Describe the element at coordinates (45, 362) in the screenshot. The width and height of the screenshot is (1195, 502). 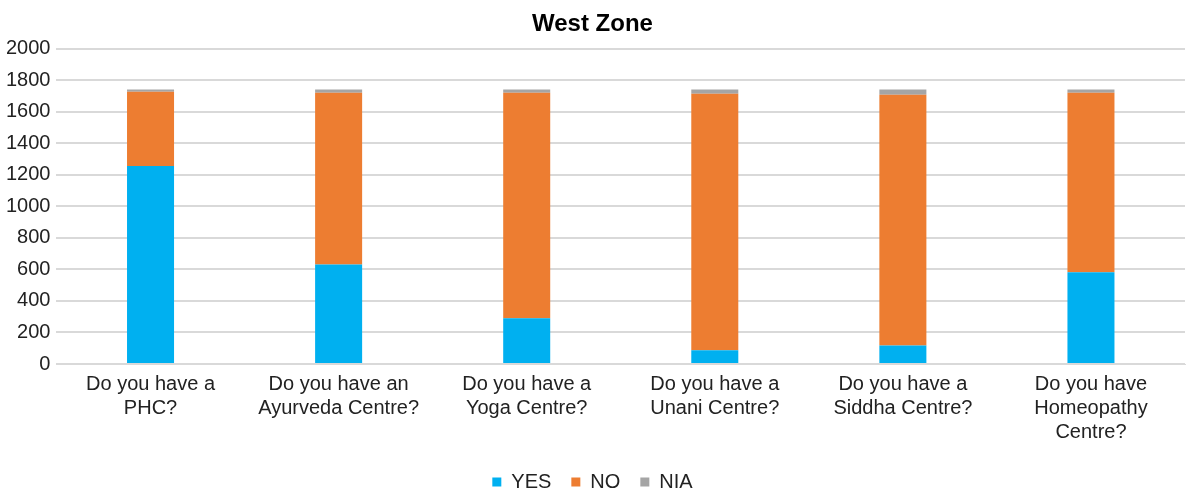
I see `y-tick-label: 0` at that location.